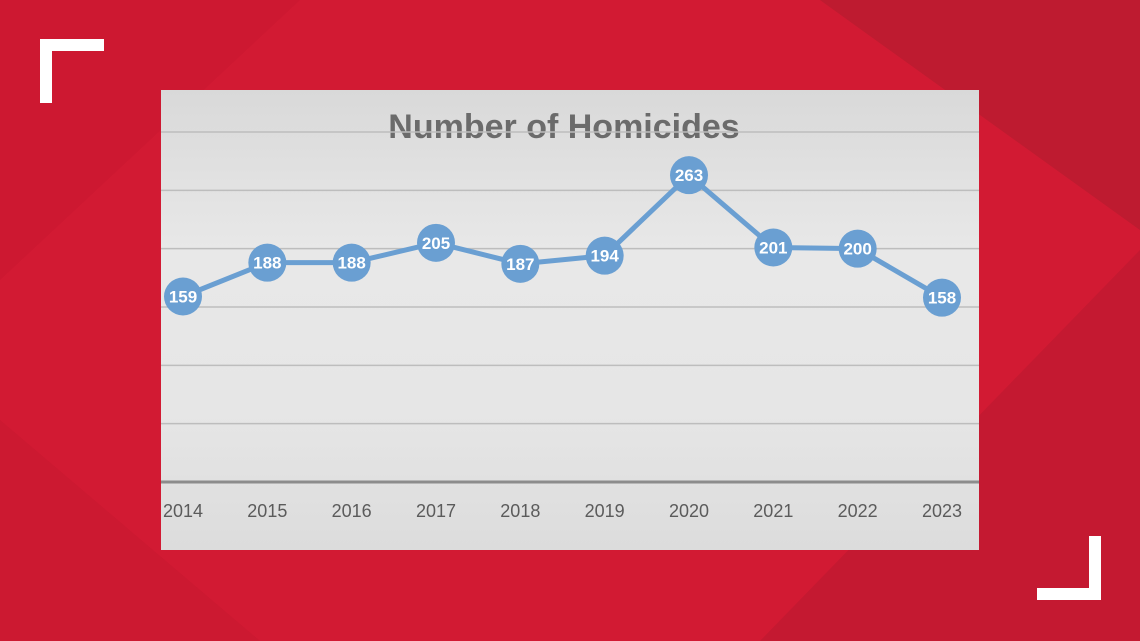 This screenshot has width=1140, height=641. Describe the element at coordinates (72, 71) in the screenshot. I see `corner-bracket-top-left` at that location.